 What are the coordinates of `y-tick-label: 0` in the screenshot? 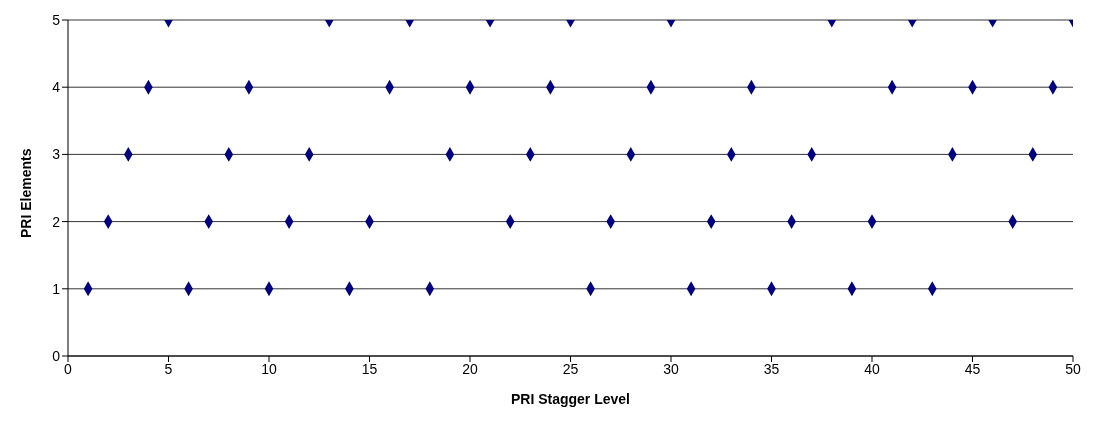 It's located at (56, 355).